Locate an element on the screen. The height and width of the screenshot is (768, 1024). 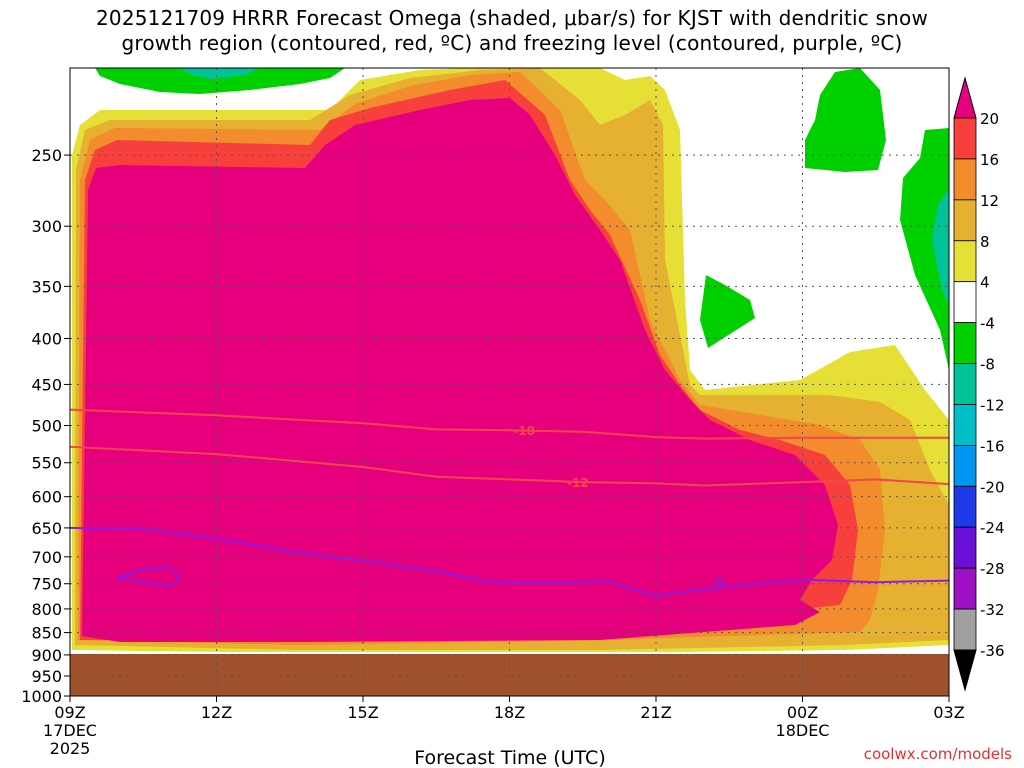
colorbar-label--4: -4 is located at coordinates (987, 324).